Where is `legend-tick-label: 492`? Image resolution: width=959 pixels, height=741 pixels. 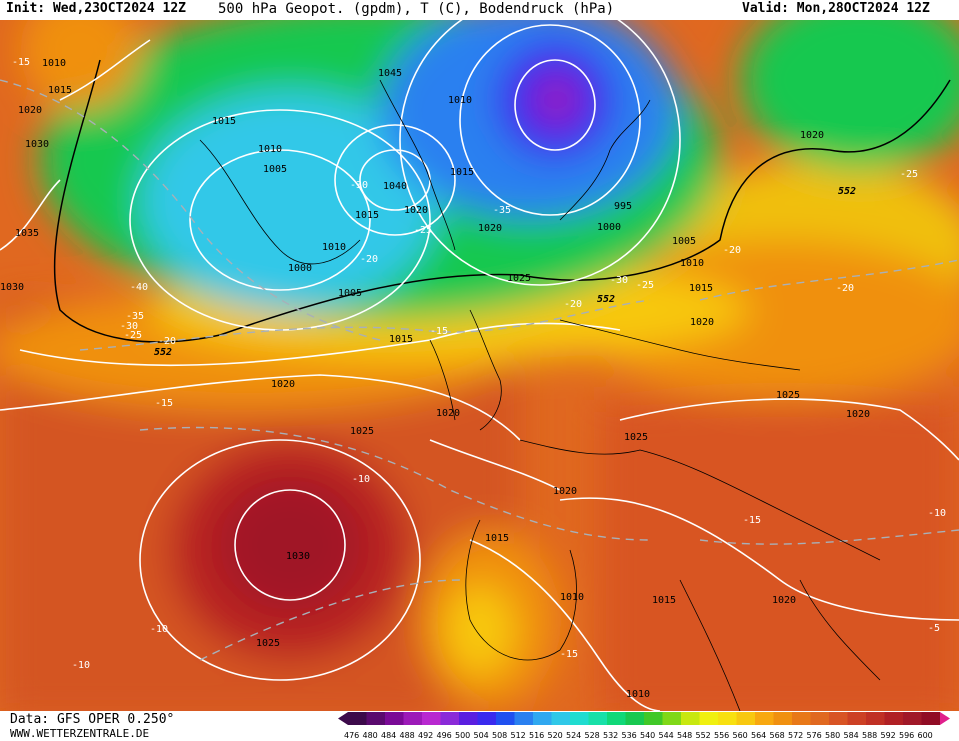
legend-tick-label: 492 is located at coordinates (425, 735).